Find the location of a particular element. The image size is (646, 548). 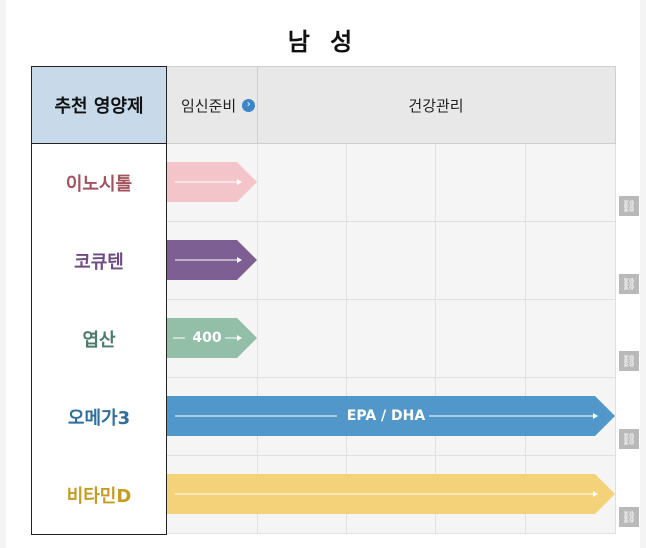

table-row: 오메가3 EPA / DHA is located at coordinates (323, 417).